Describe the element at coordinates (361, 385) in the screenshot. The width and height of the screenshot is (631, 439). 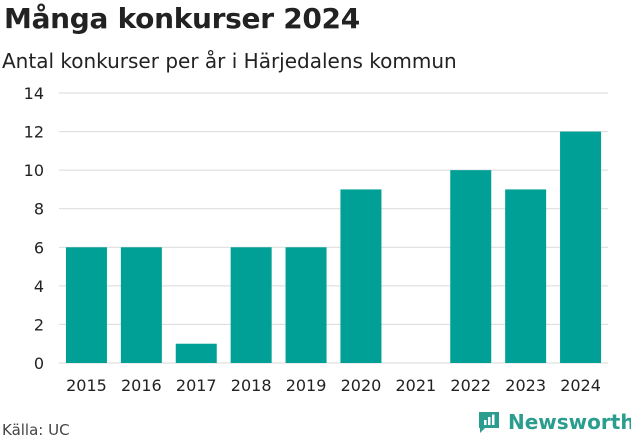
I see `x-tick-label: 2020` at that location.